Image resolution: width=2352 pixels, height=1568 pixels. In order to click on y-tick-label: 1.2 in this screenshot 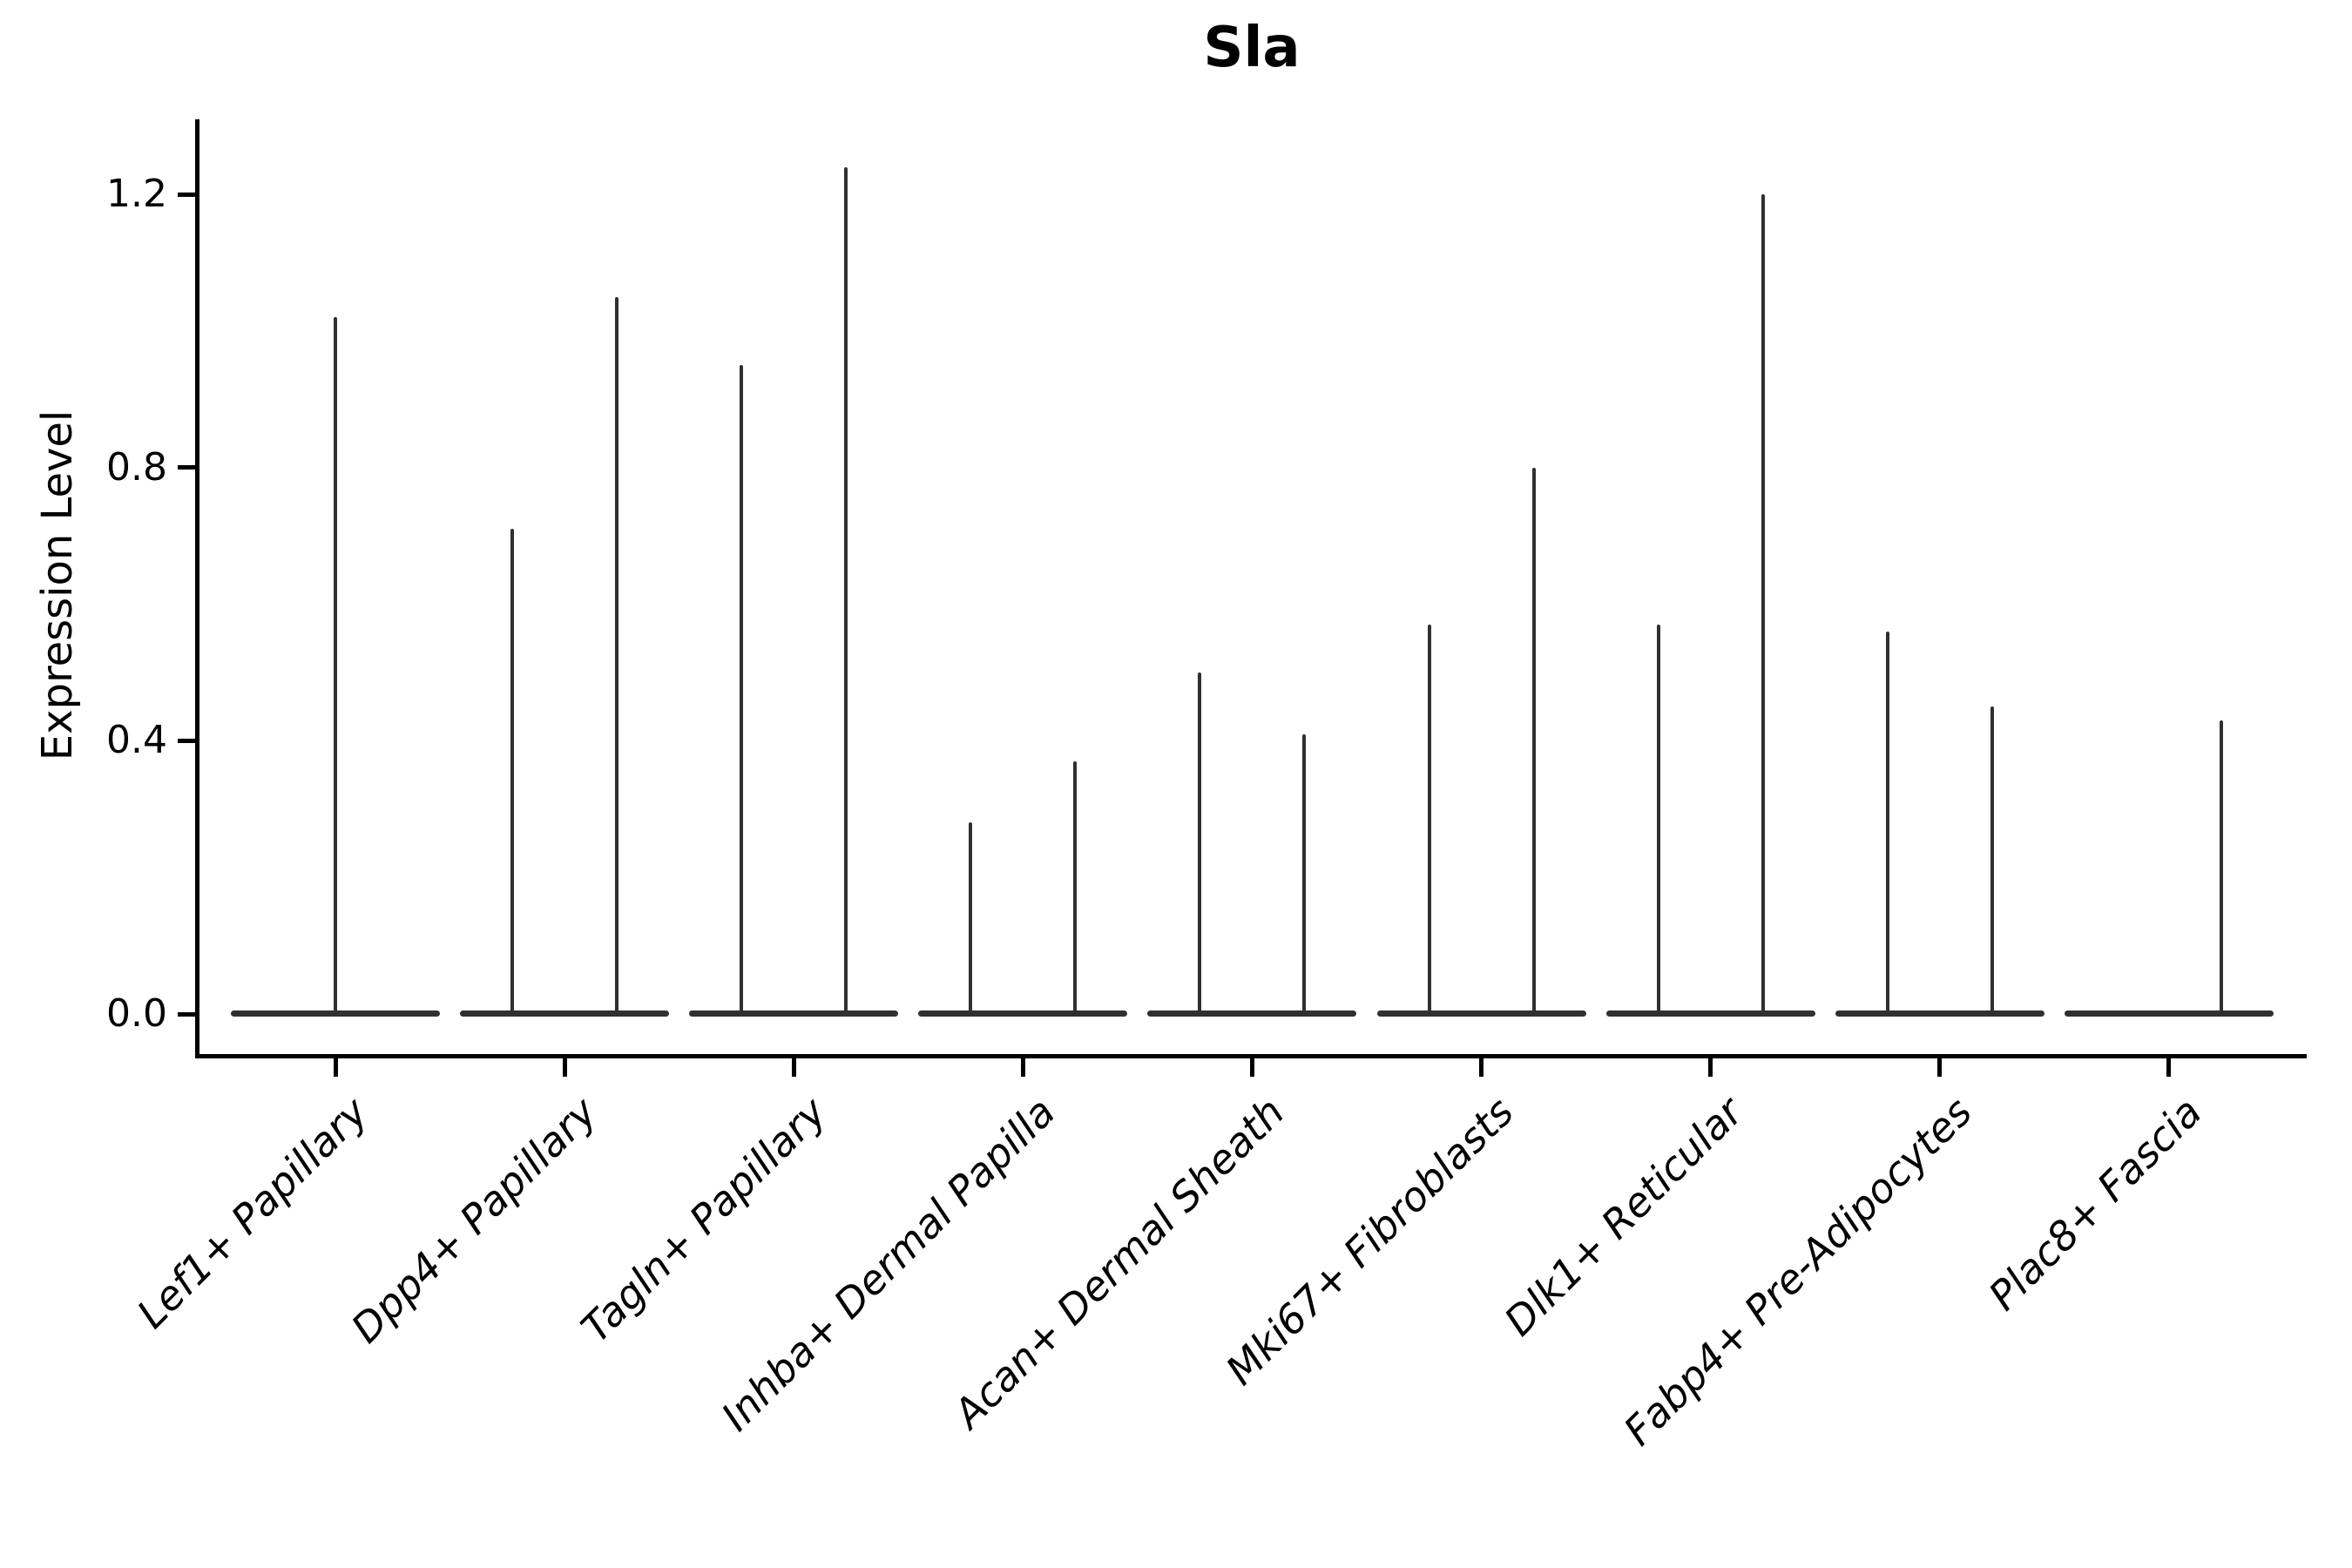, I will do `click(136, 194)`.